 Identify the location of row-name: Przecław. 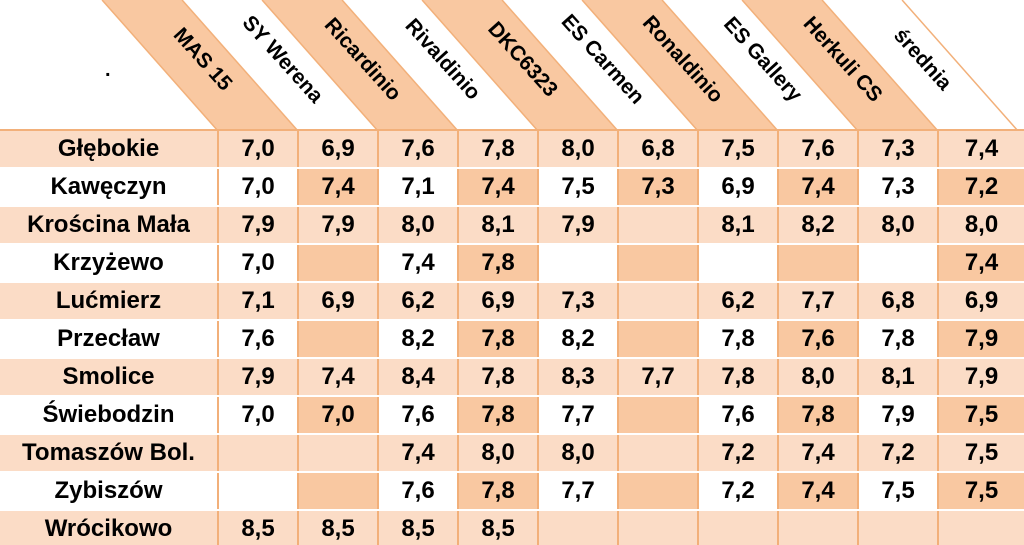
(109, 339).